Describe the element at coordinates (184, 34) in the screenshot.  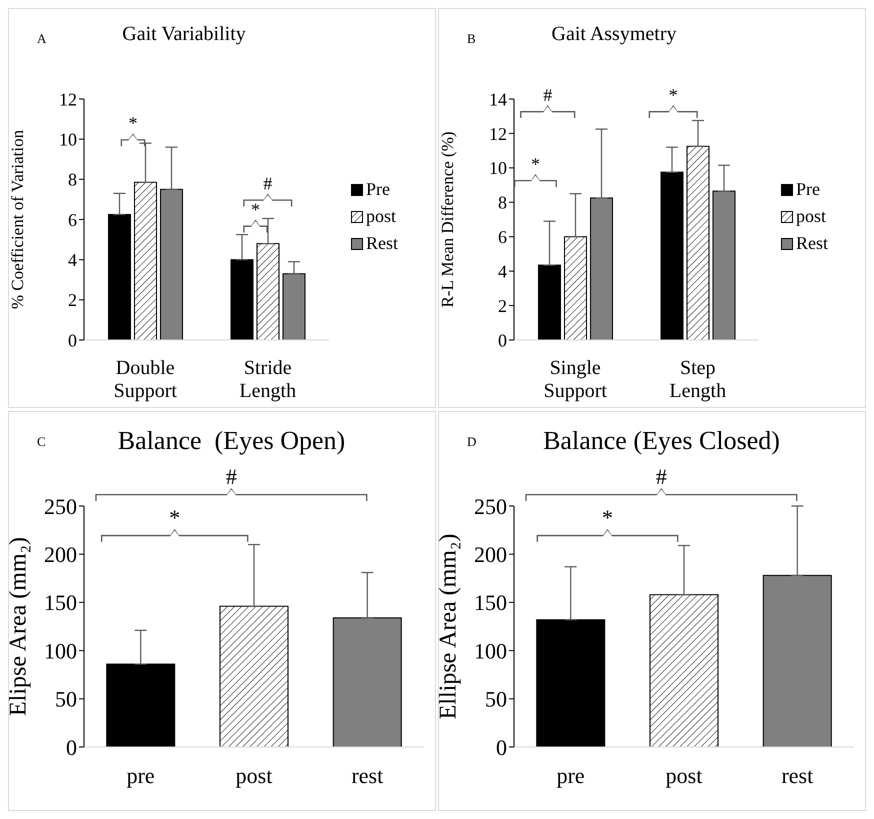
I see `chart-title: Gait Variability` at that location.